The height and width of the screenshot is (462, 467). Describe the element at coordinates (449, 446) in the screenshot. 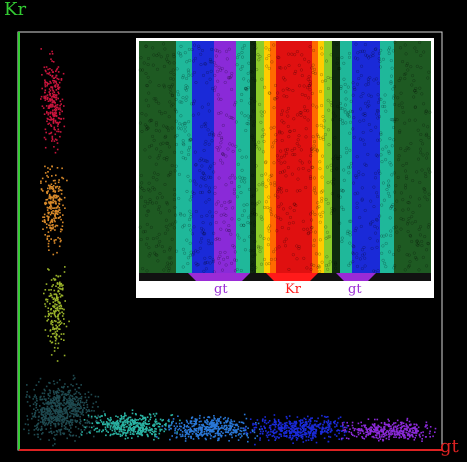

I see `x-axis-label: gt` at that location.